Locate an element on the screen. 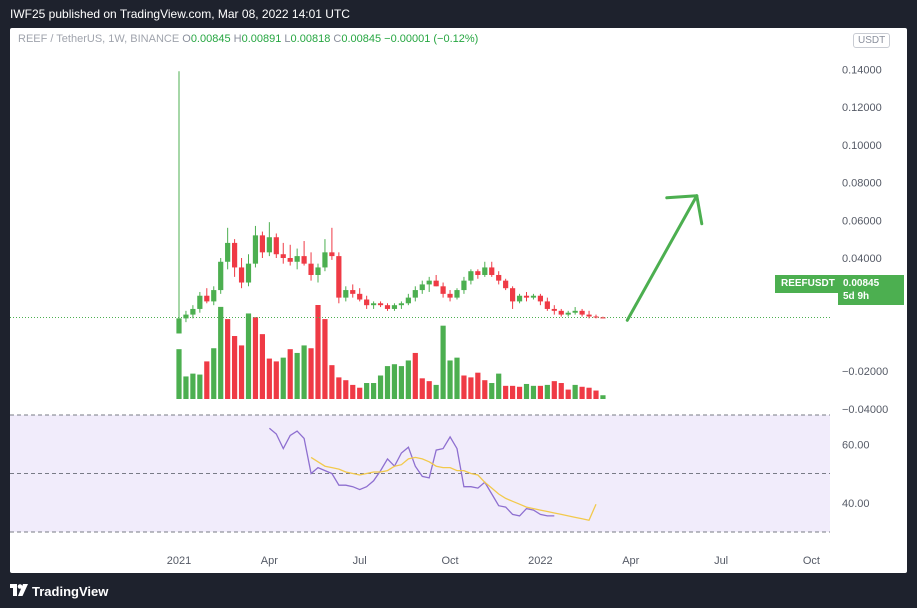 Image resolution: width=917 pixels, height=608 pixels. low-label: L is located at coordinates (287, 39).